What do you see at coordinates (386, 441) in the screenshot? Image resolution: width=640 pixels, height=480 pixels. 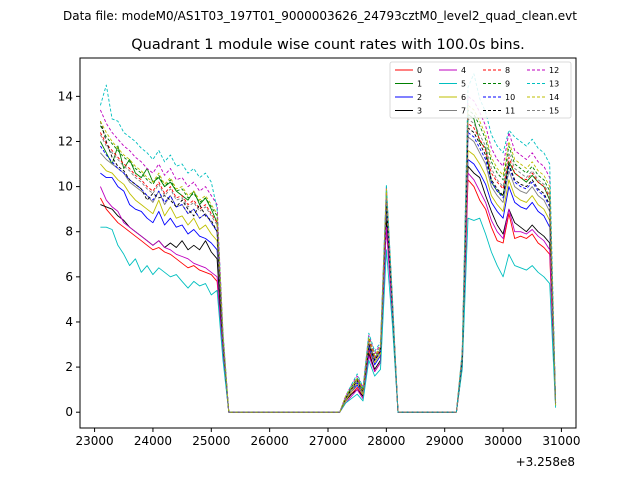 I see `x-tick-label: 28000` at bounding box center [386, 441].